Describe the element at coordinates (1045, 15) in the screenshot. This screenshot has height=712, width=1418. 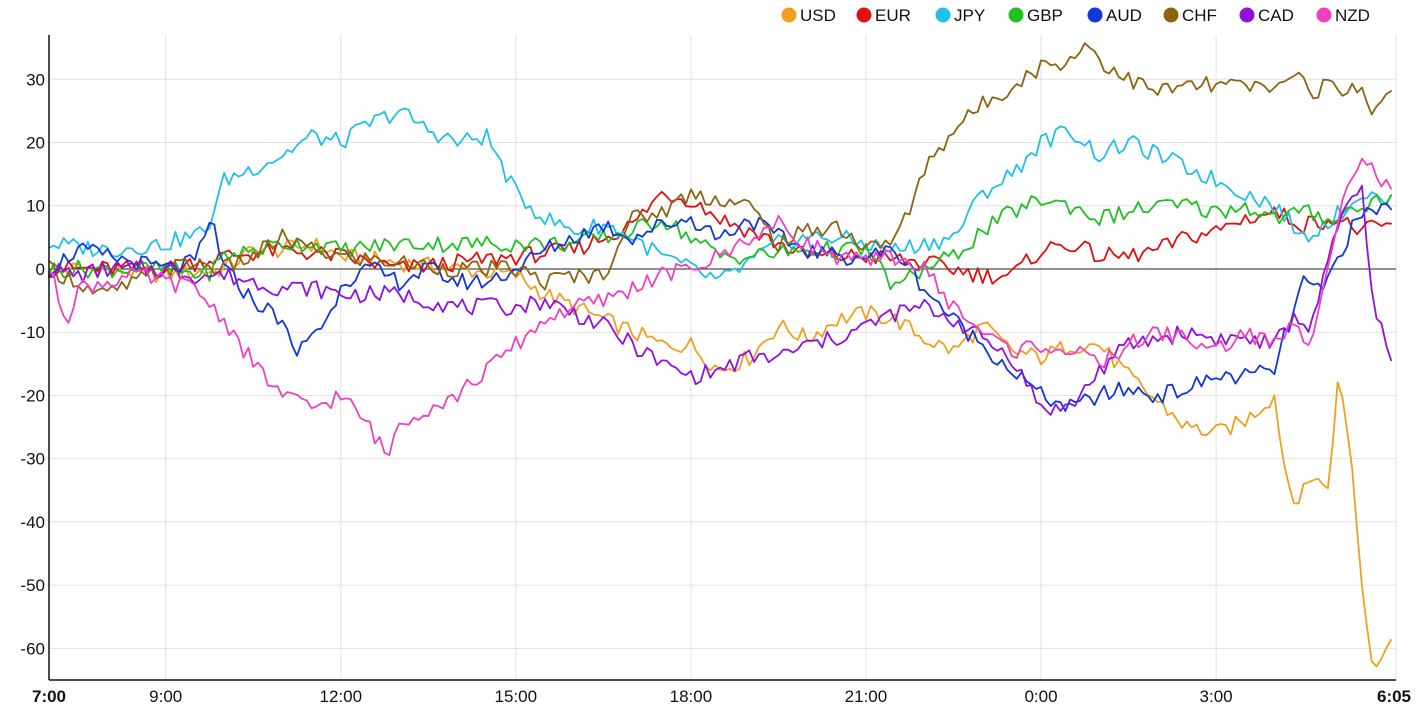
I see `legend-label: GBP` at that location.